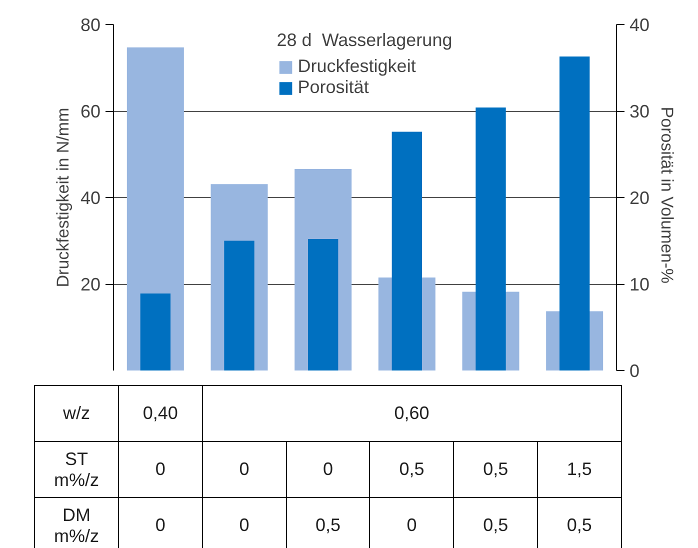 The height and width of the screenshot is (548, 698). I want to click on text: DM m%/z, so click(76, 523).